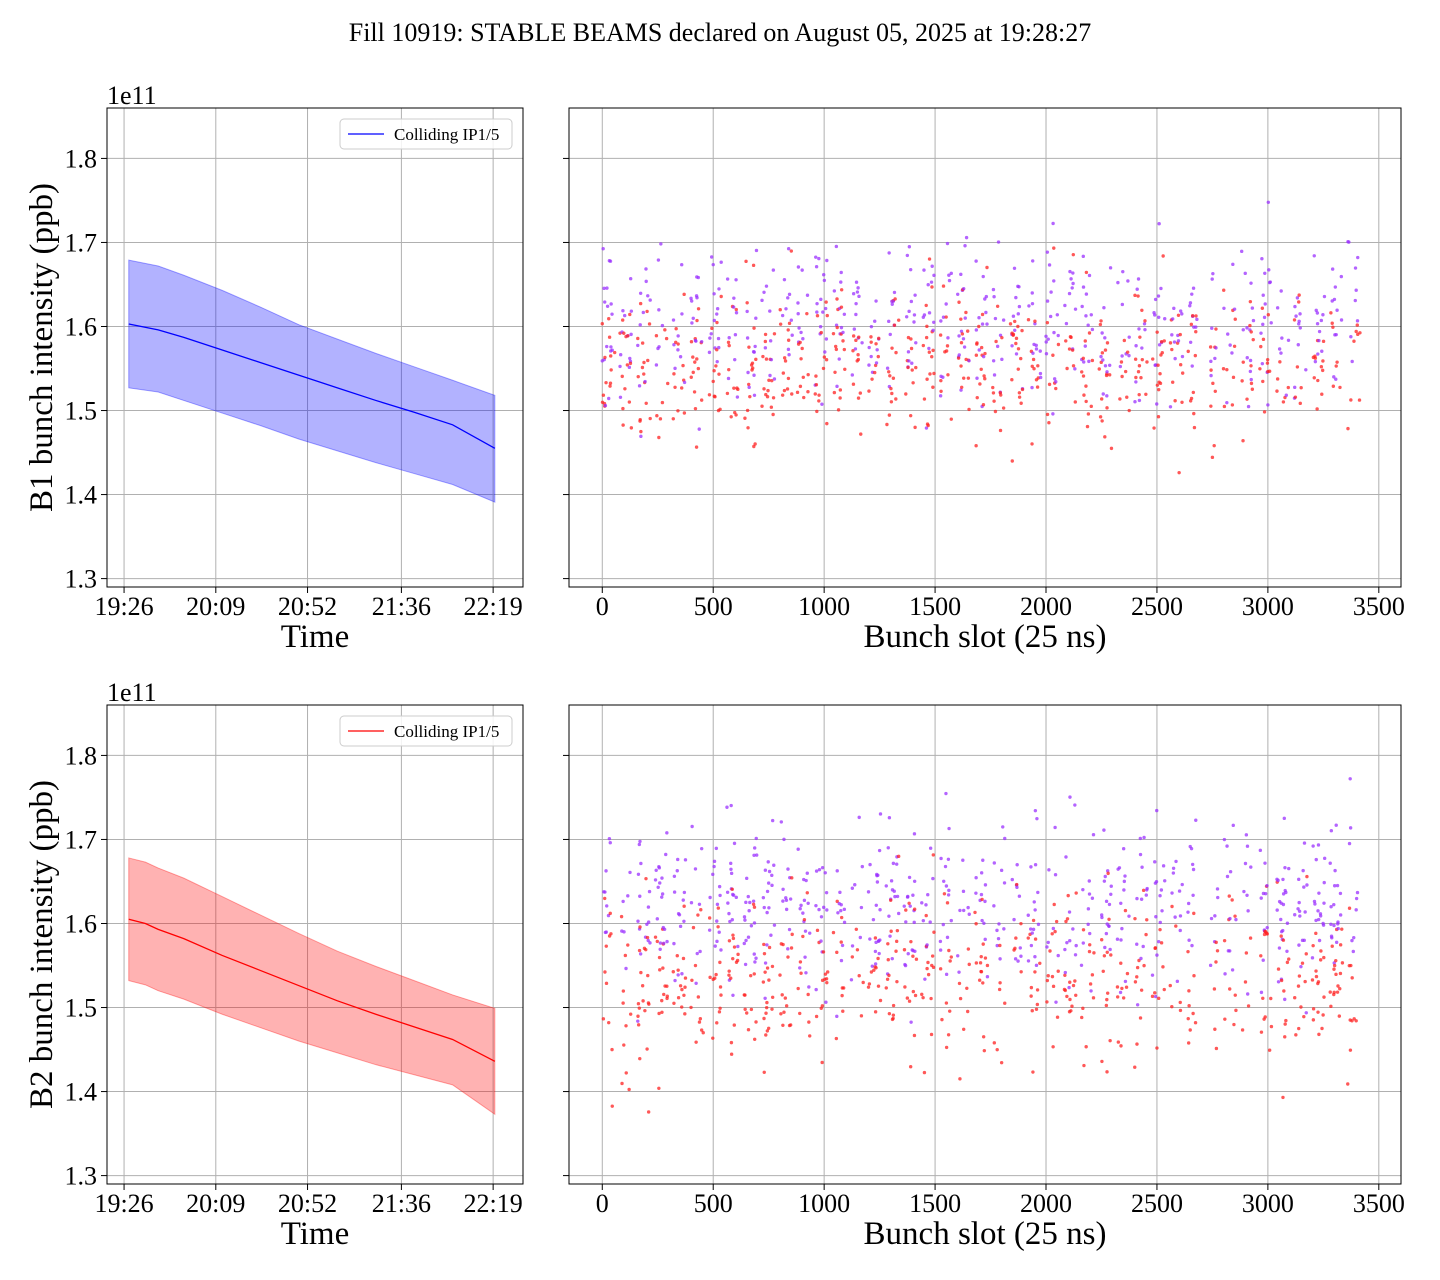 This screenshot has height=1280, width=1440. What do you see at coordinates (401, 1203) in the screenshot?
I see `x-tick-label: 21:36` at bounding box center [401, 1203].